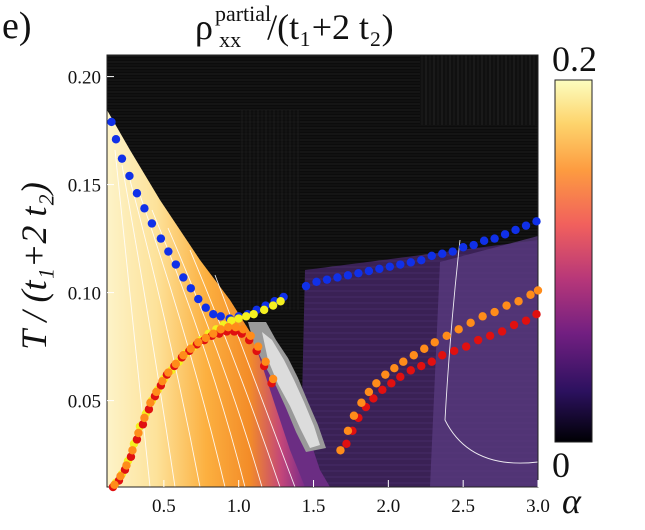 The width and height of the screenshot is (645, 530). What do you see at coordinates (84, 294) in the screenshot?
I see `y-tick-label: 0.10` at bounding box center [84, 294].